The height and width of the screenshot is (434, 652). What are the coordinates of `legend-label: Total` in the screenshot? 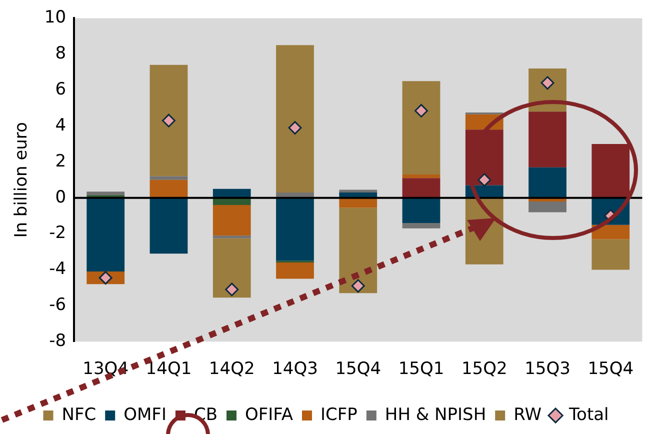 It's located at (588, 414).